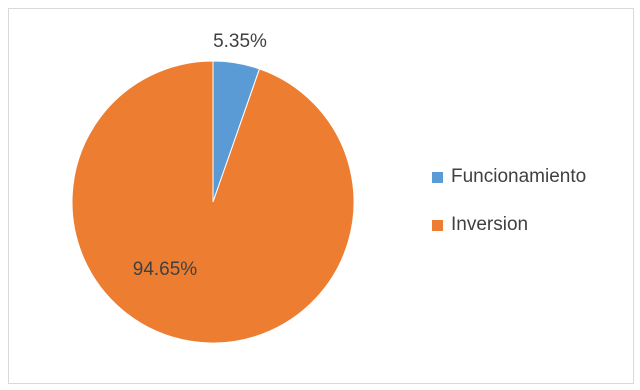  Describe the element at coordinates (165, 269) in the screenshot. I see `data-label-inversion: 94.65%` at that location.